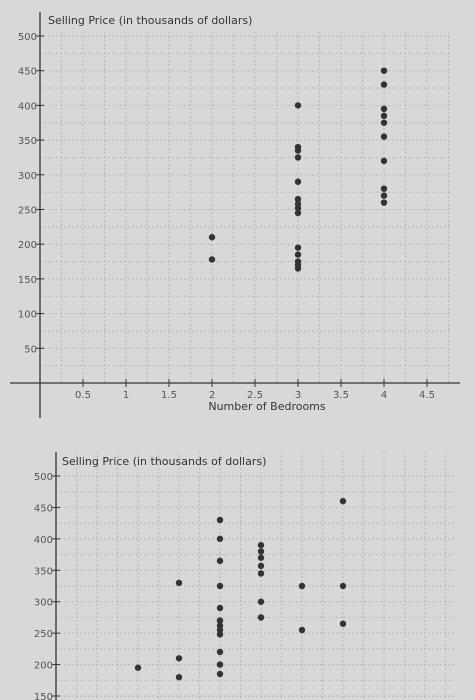 The width and height of the screenshot is (475, 700). I want to click on x-tick-label: 3.5, so click(341, 395).